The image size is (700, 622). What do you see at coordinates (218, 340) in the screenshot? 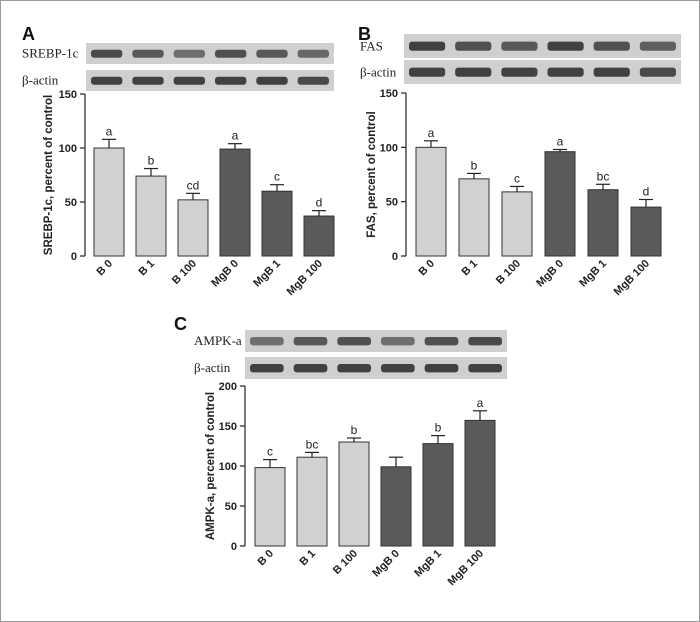
I see `blot-label: AMPK-a` at bounding box center [218, 340].